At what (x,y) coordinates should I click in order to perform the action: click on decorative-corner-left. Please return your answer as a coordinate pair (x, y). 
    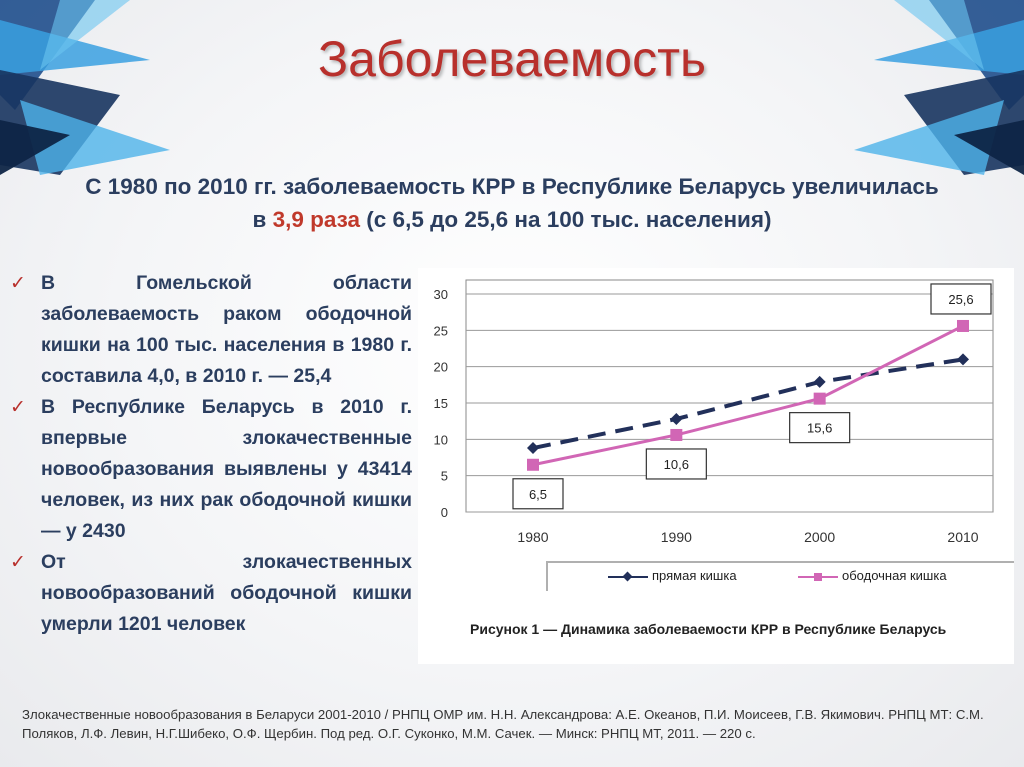
    Looking at the image, I should click on (85, 87).